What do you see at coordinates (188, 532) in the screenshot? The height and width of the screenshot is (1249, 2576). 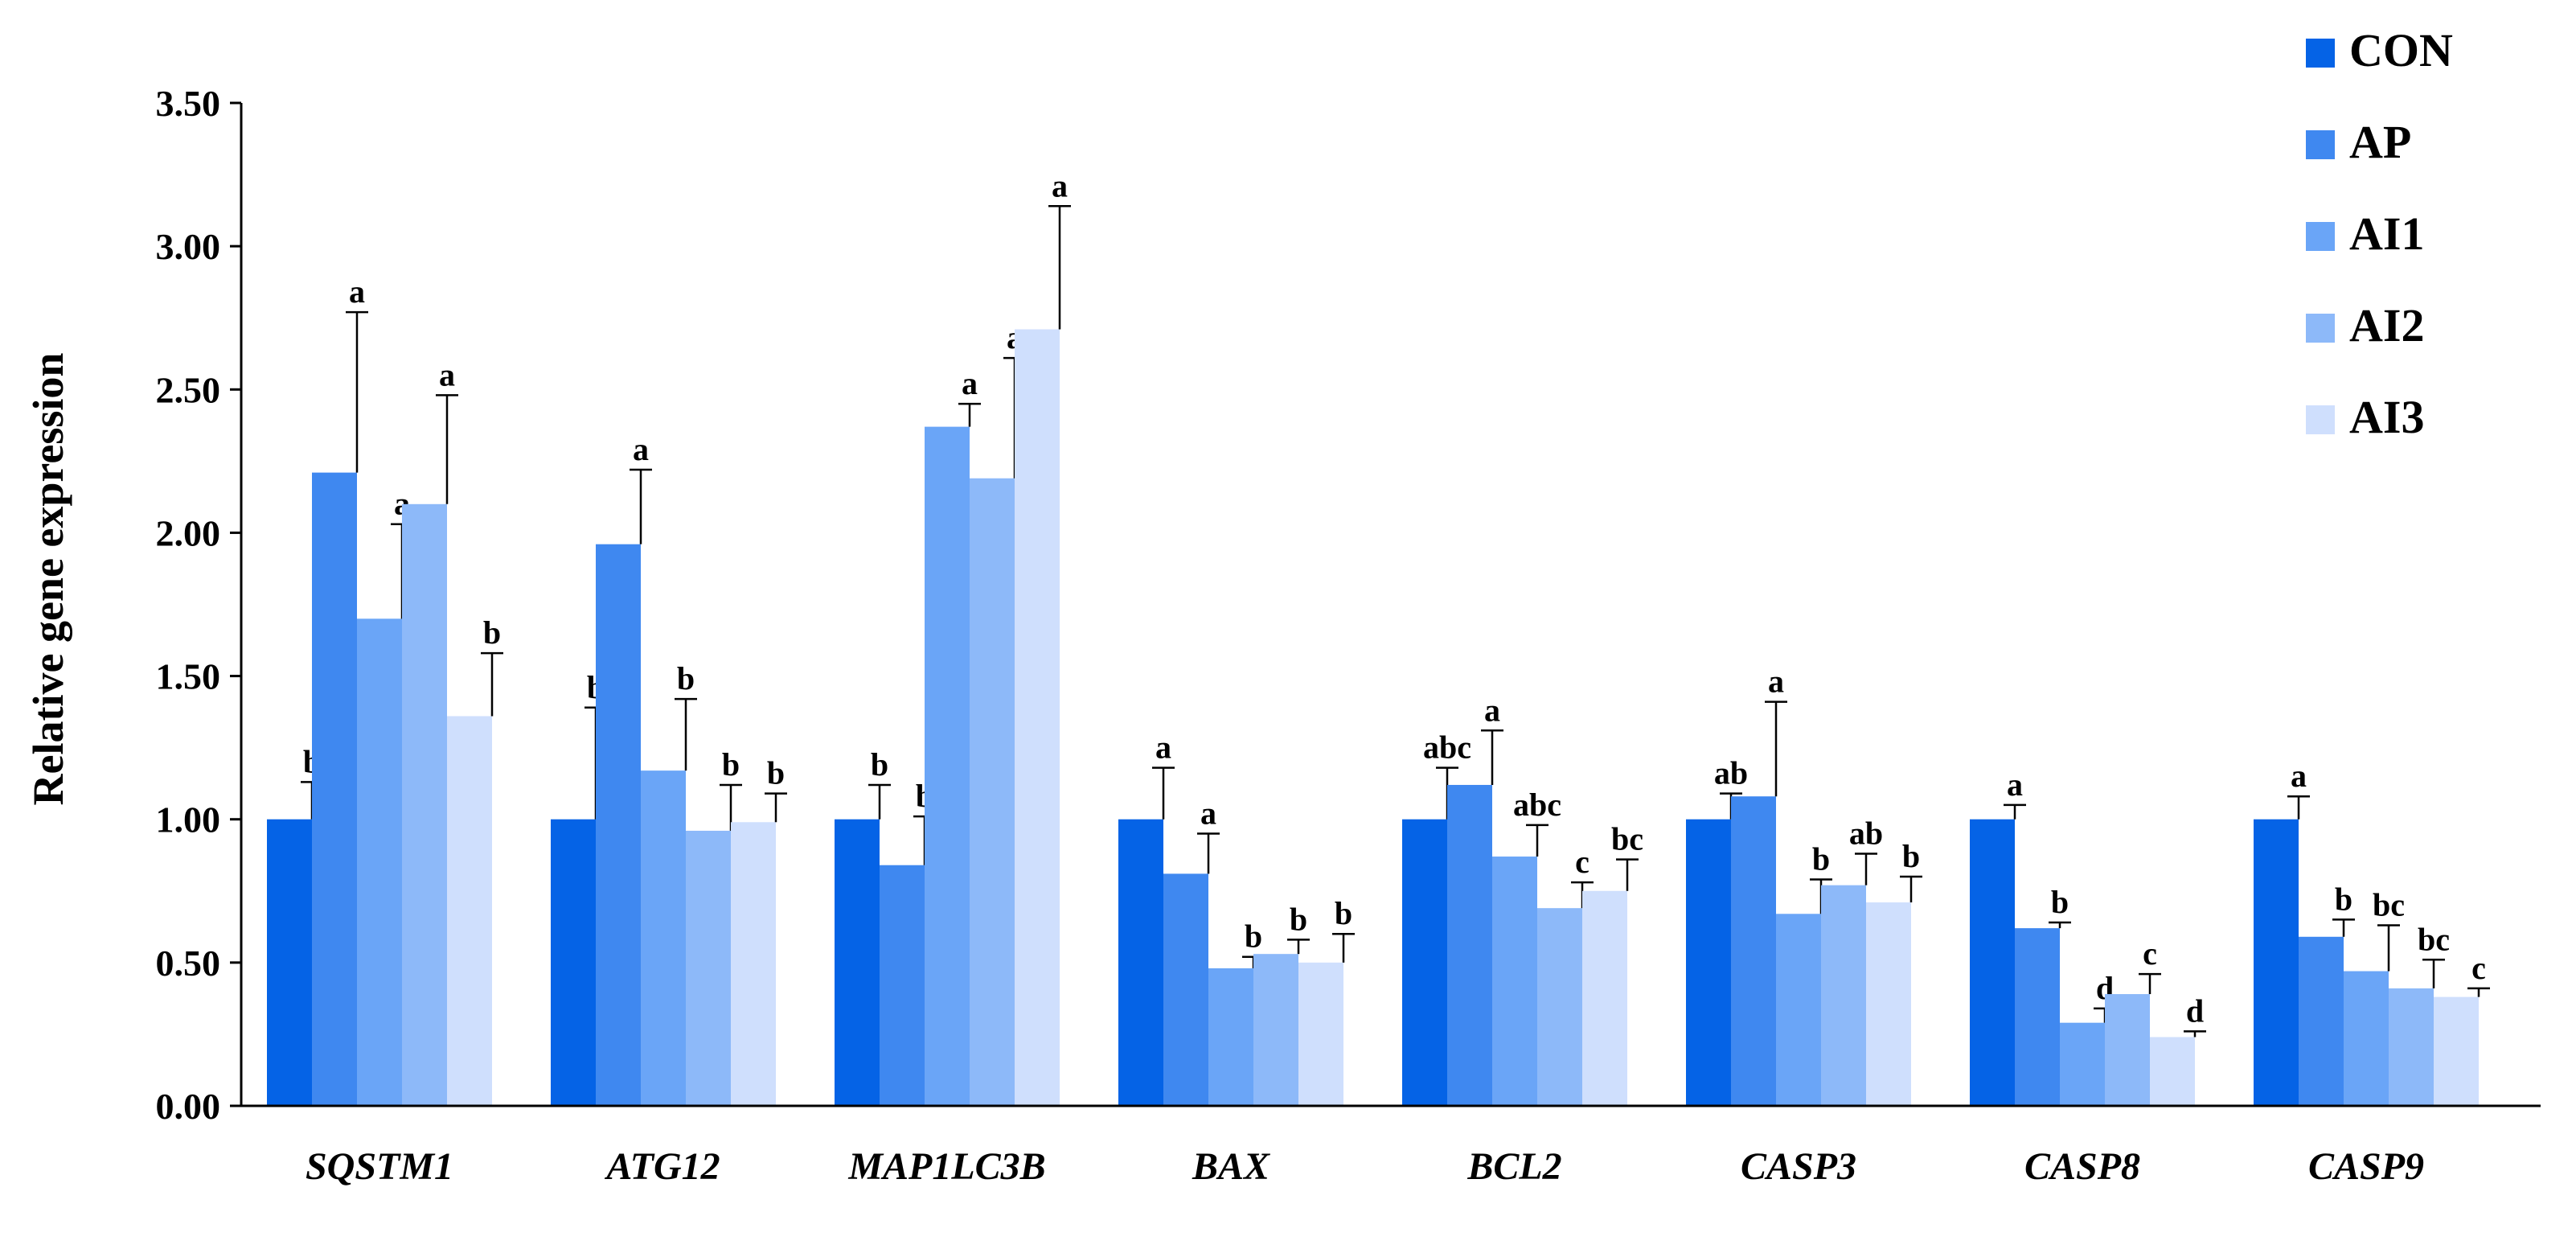 I see `y-tick-label: 2.00` at bounding box center [188, 532].